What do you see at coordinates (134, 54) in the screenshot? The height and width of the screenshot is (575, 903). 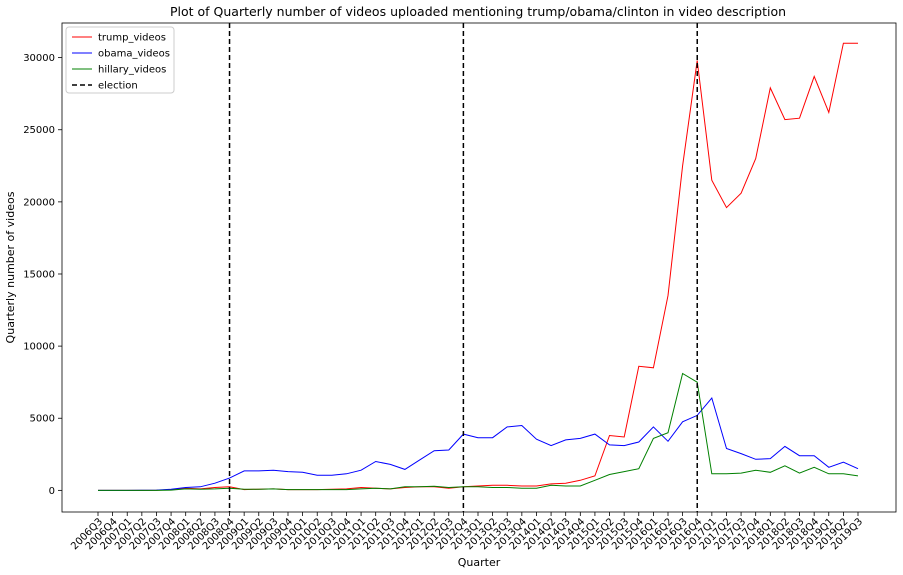 I see `legend-label: obama_videos` at bounding box center [134, 54].